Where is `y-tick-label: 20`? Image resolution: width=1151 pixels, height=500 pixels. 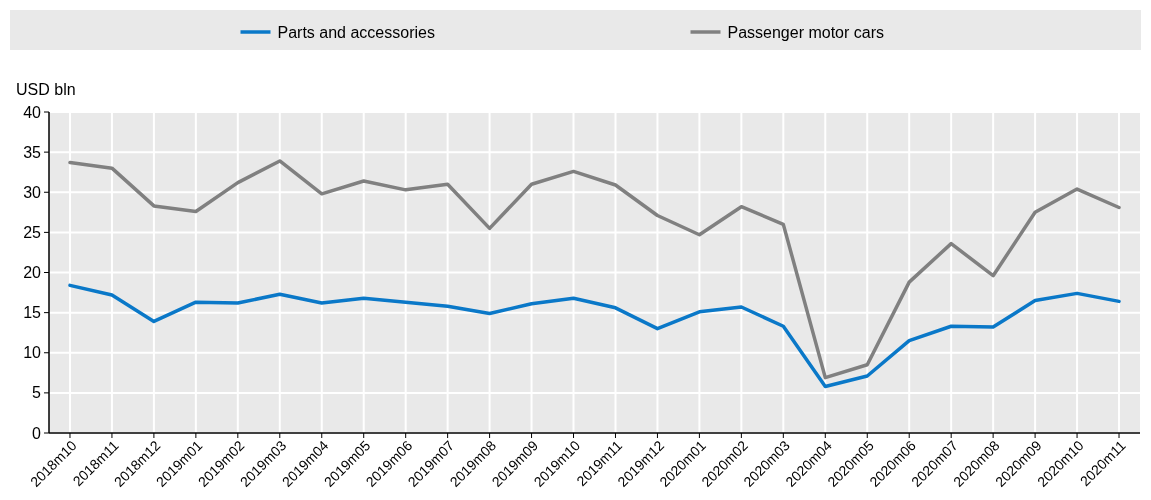 y-tick-label: 20 is located at coordinates (32, 273).